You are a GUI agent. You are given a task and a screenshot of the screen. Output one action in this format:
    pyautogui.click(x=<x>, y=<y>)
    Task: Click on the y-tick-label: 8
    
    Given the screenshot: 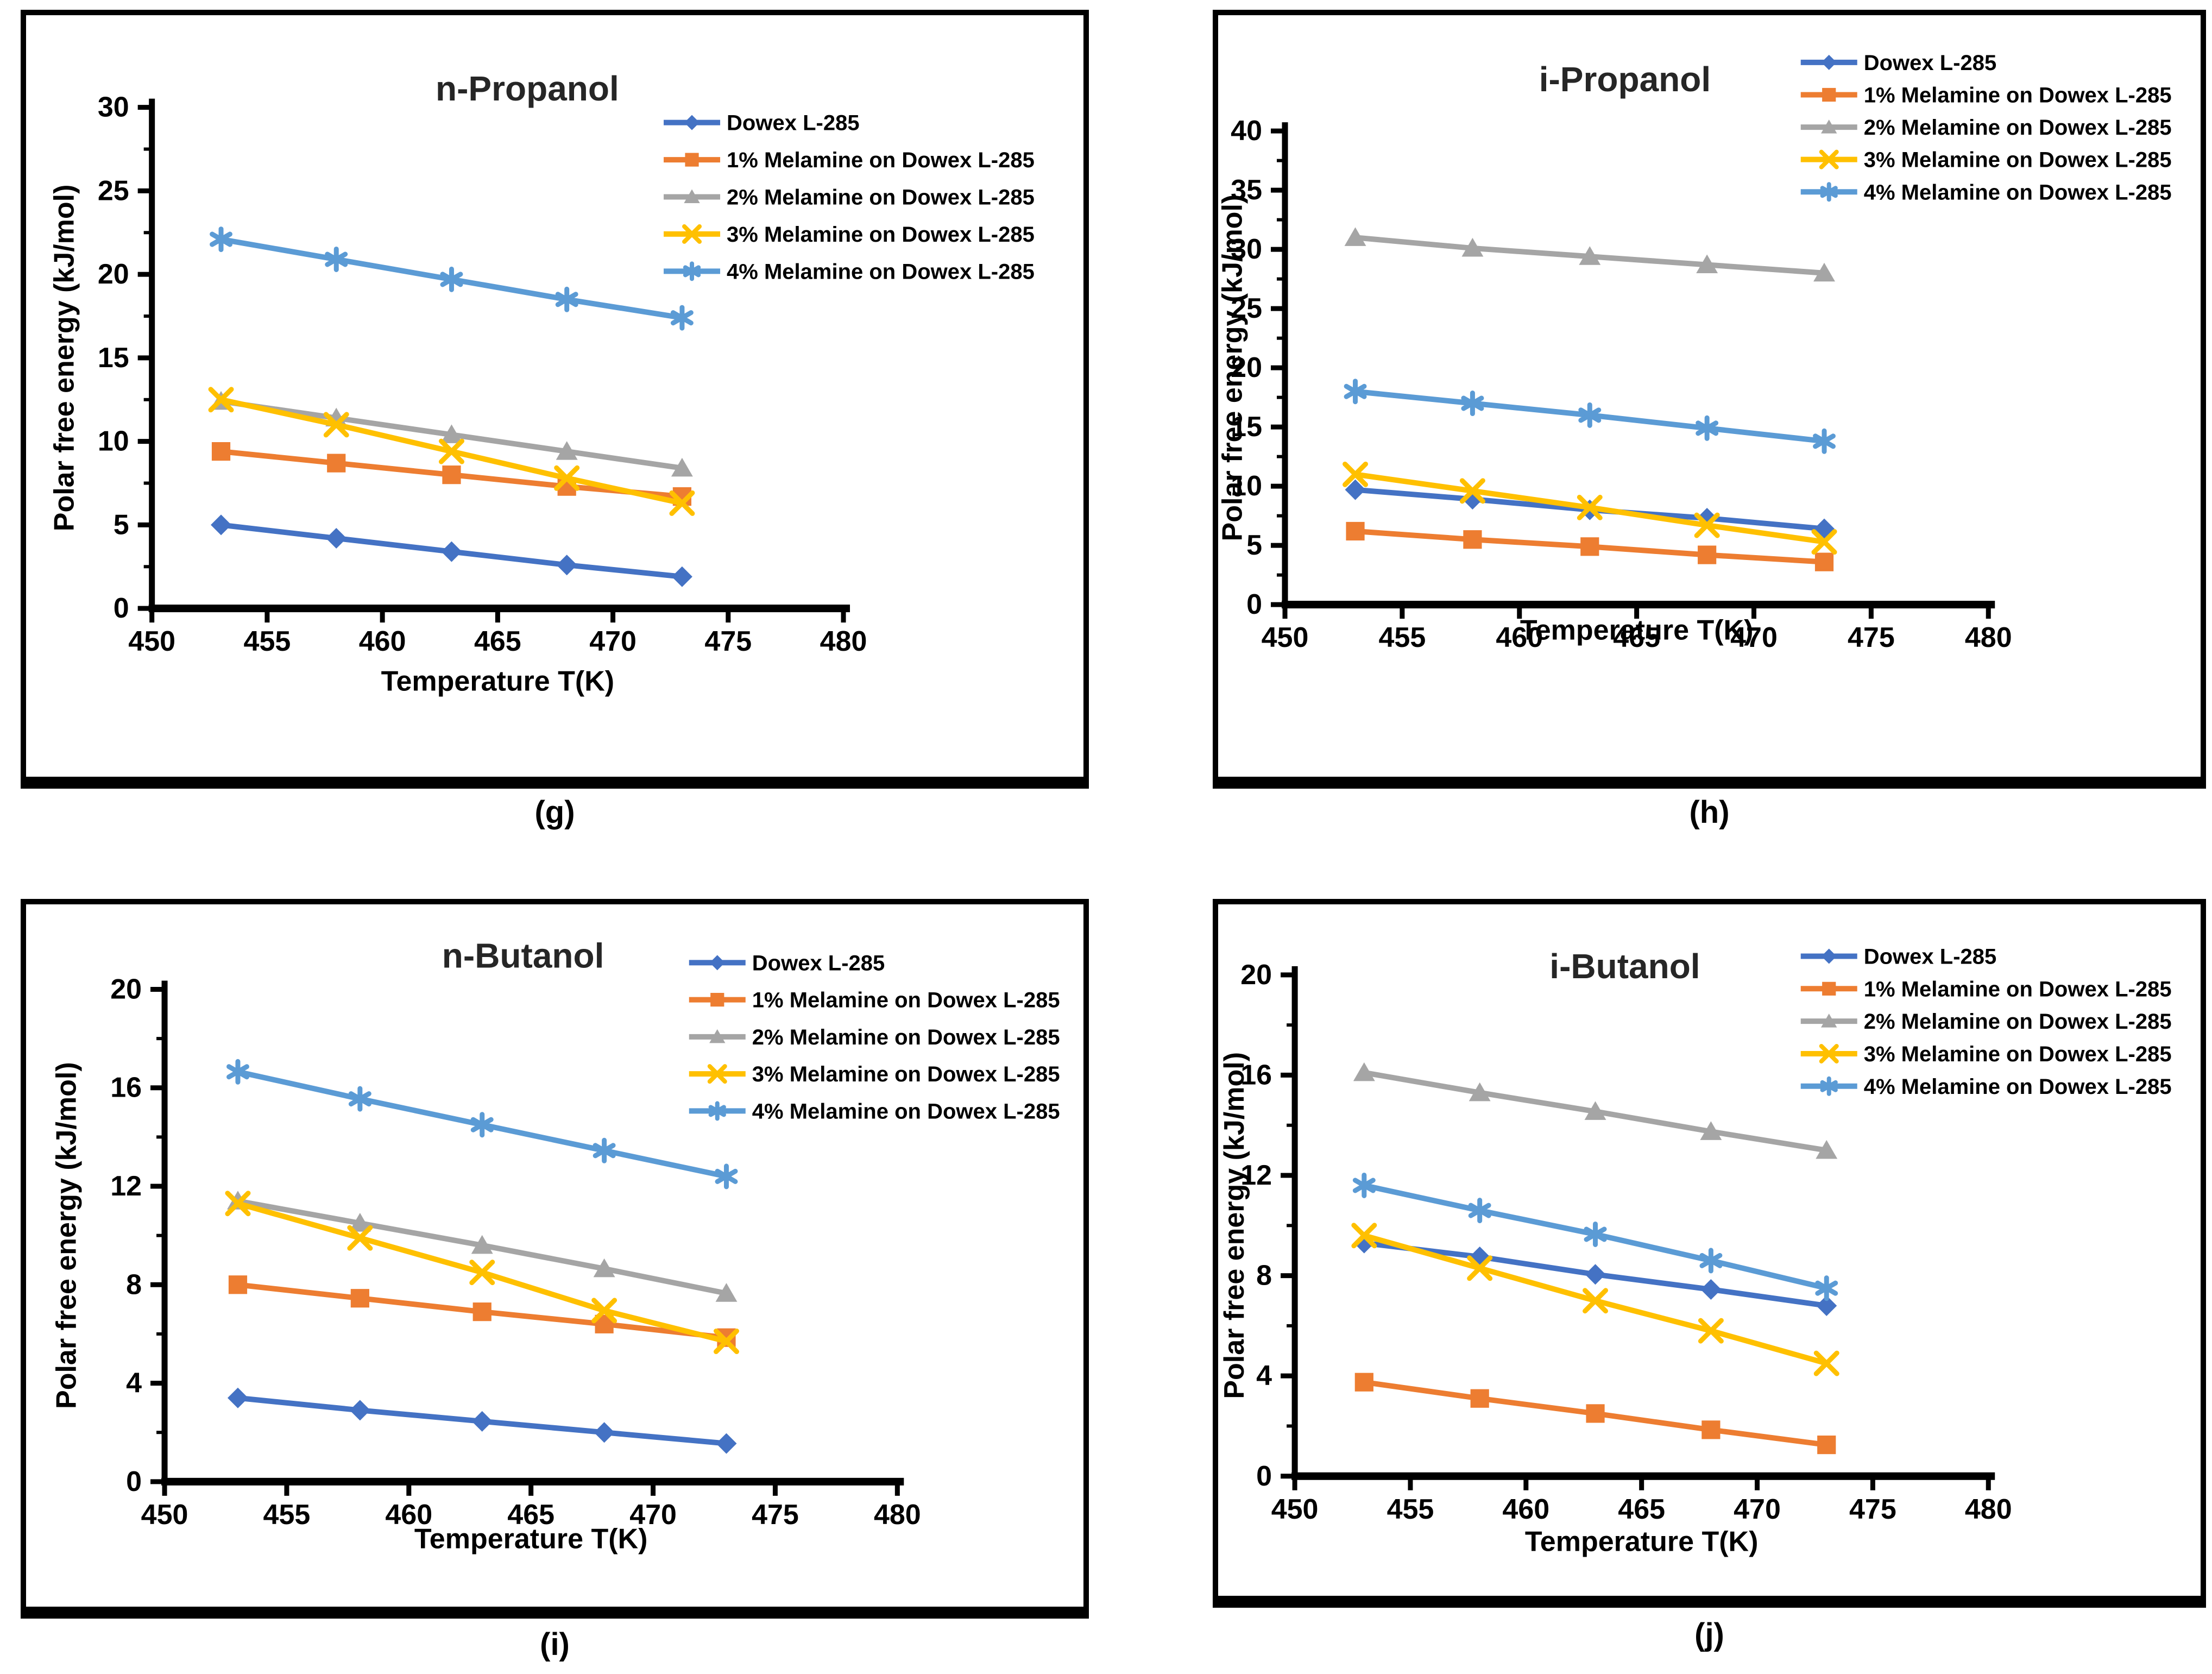 What is the action you would take?
    pyautogui.click(x=1264, y=1276)
    